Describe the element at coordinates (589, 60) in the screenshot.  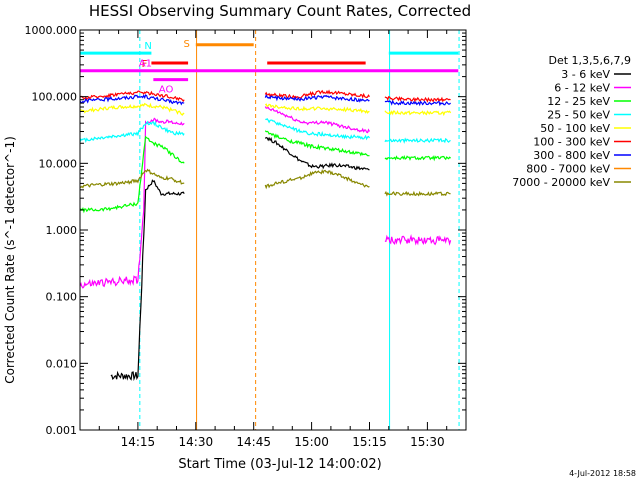
I see `legend-title: Det 1,3,5,6,7,9` at that location.